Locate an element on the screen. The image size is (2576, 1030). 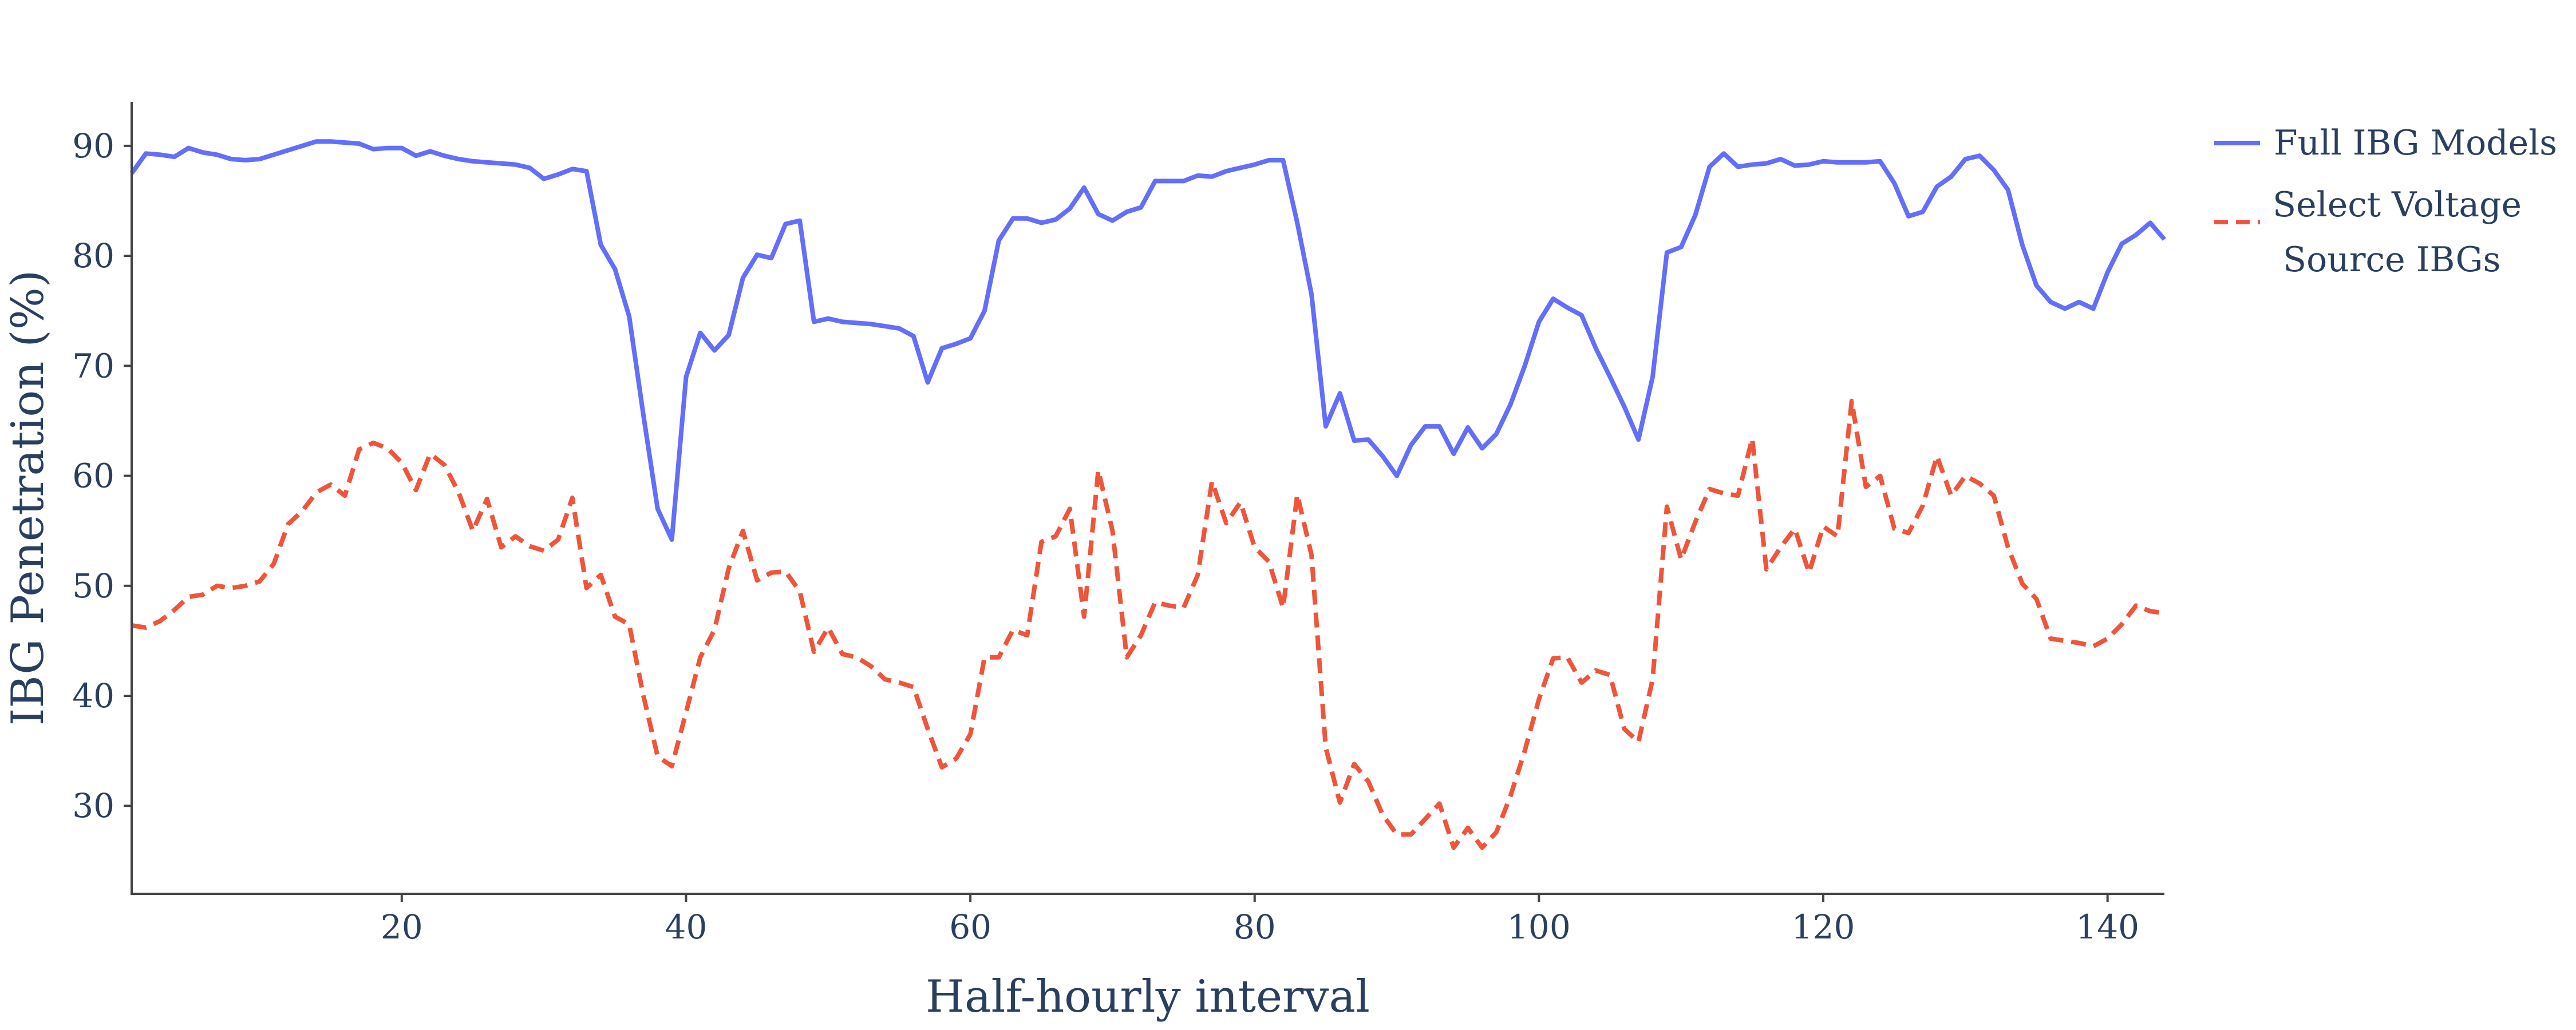
y-tick-label: 70 is located at coordinates (93, 365).